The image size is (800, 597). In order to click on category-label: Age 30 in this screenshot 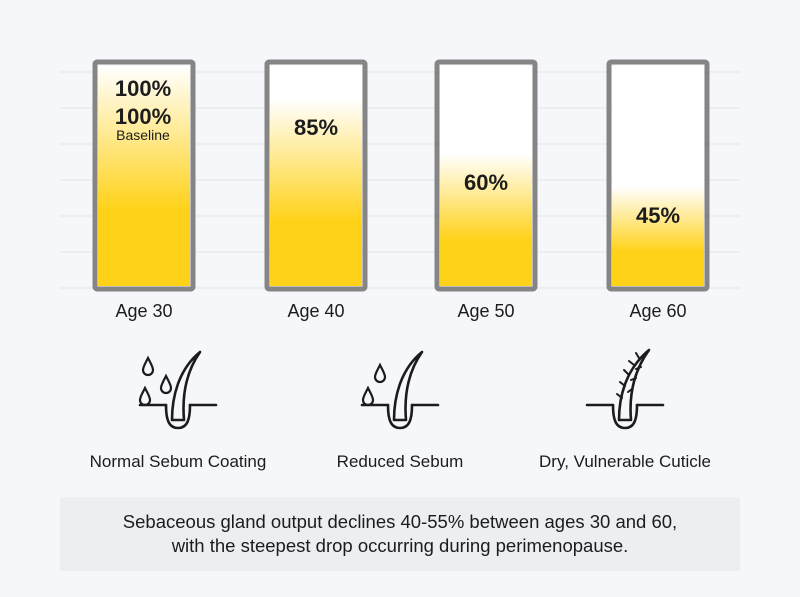, I will do `click(143, 311)`.